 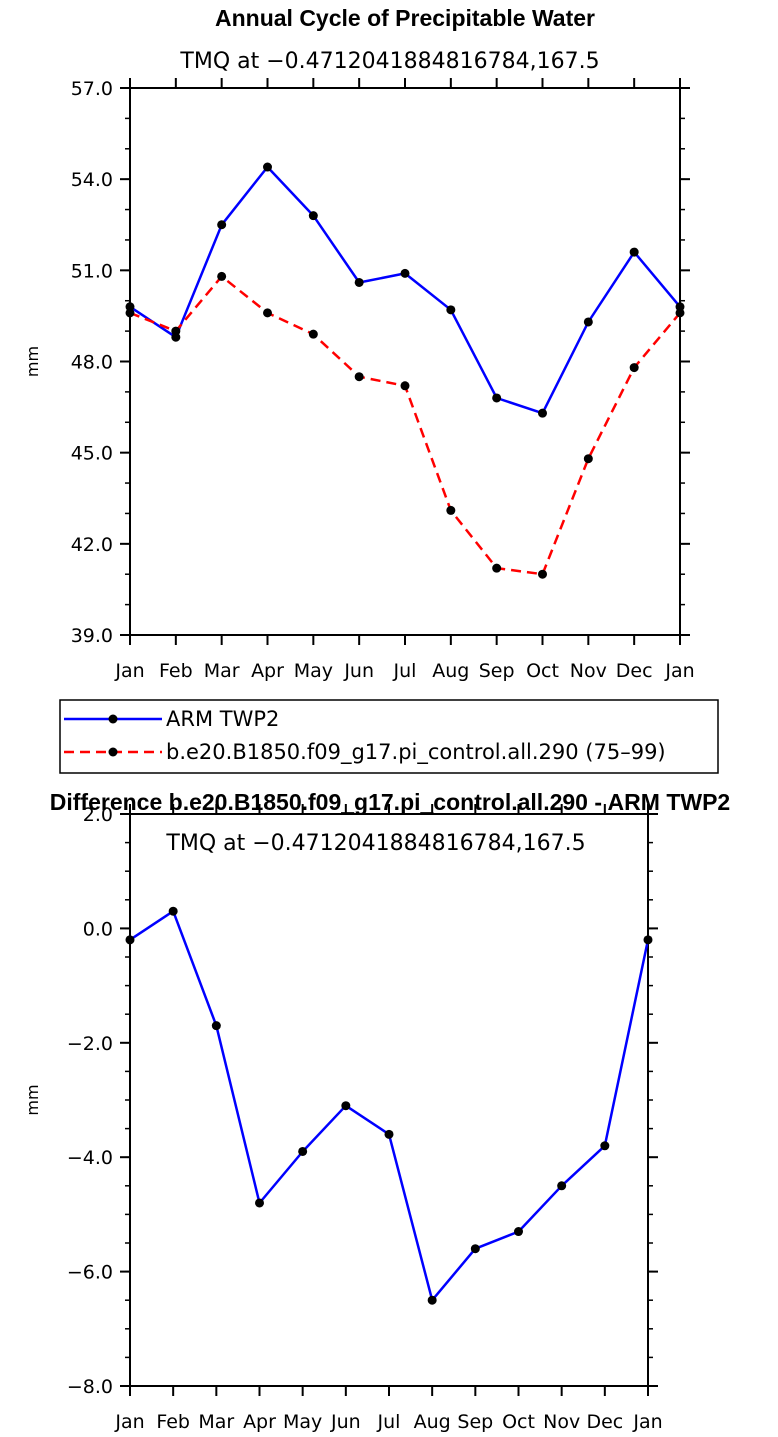 I want to click on y-tick-label: 48.0, so click(x=92, y=363).